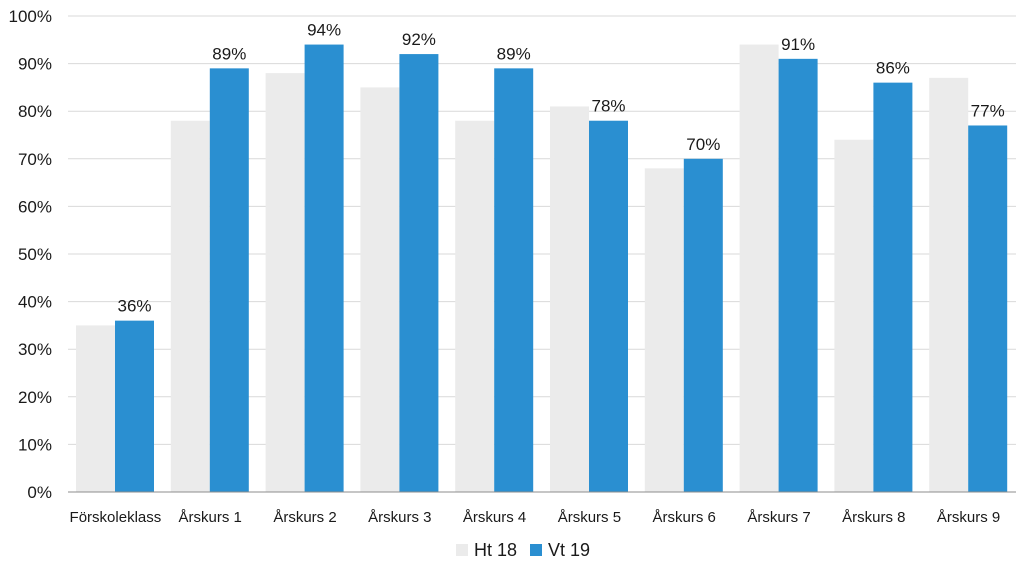  I want to click on y-tick-label: 10%, so click(35, 444).